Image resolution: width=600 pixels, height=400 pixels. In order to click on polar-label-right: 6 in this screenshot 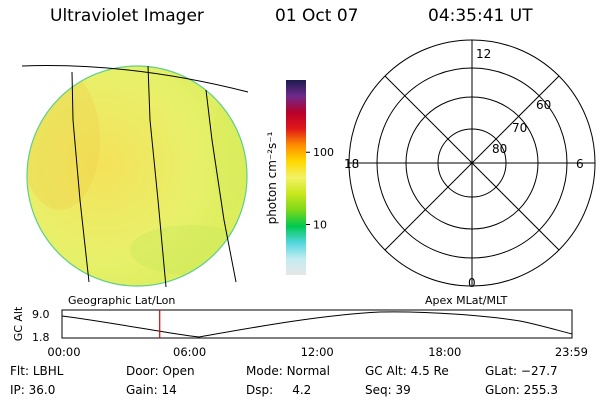, I will do `click(580, 164)`.